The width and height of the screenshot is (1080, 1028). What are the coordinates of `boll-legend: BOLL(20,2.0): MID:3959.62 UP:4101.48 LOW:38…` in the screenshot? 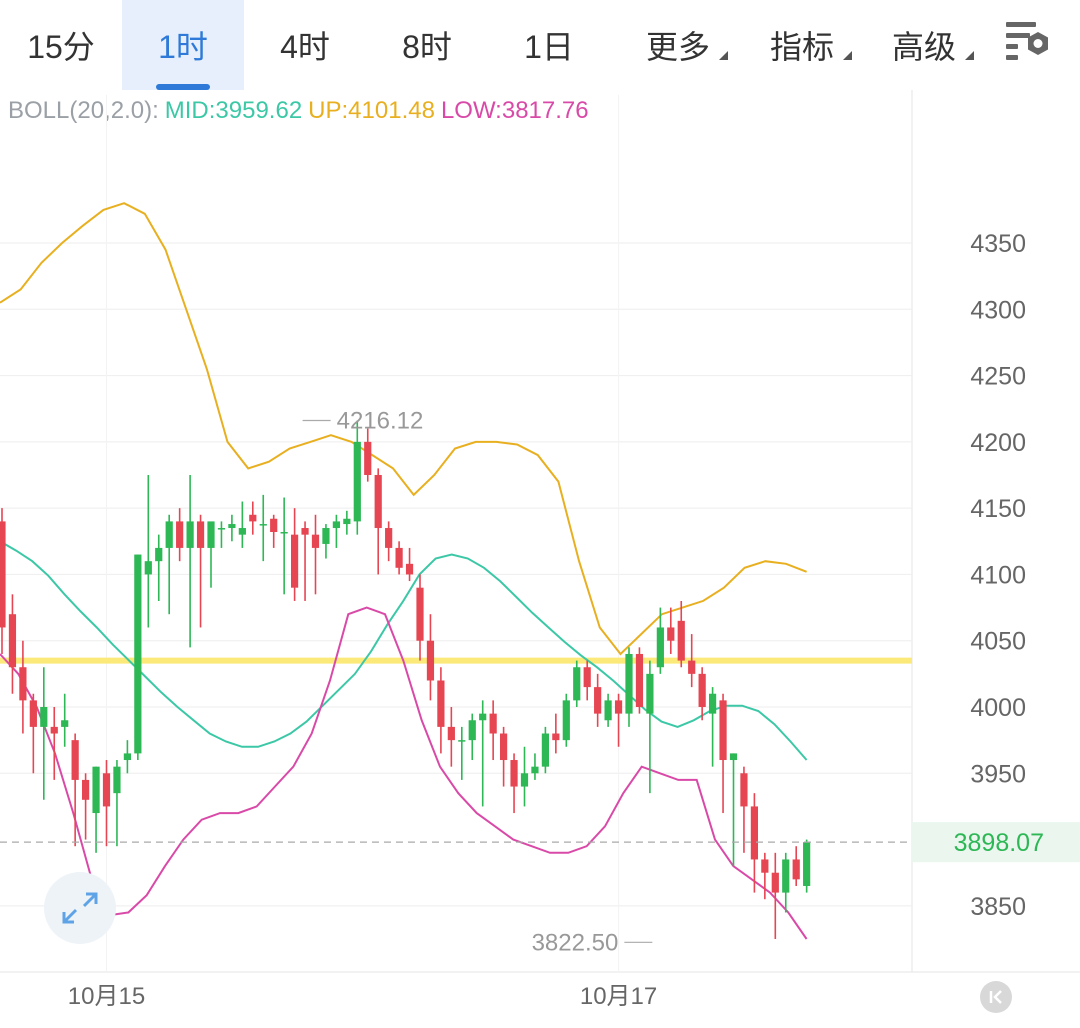 It's located at (301, 111).